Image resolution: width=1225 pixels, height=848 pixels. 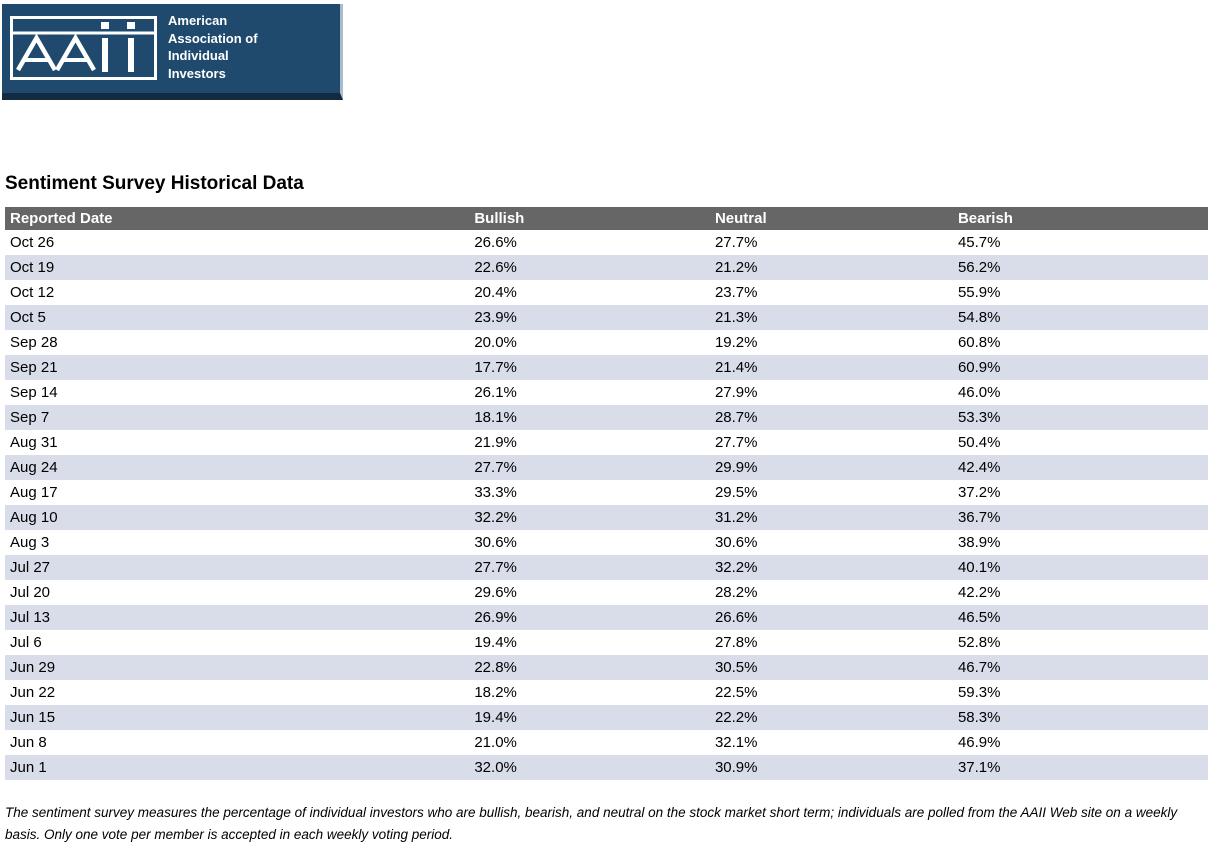 I want to click on cell-reported-date: Sep 7, so click(x=30, y=417).